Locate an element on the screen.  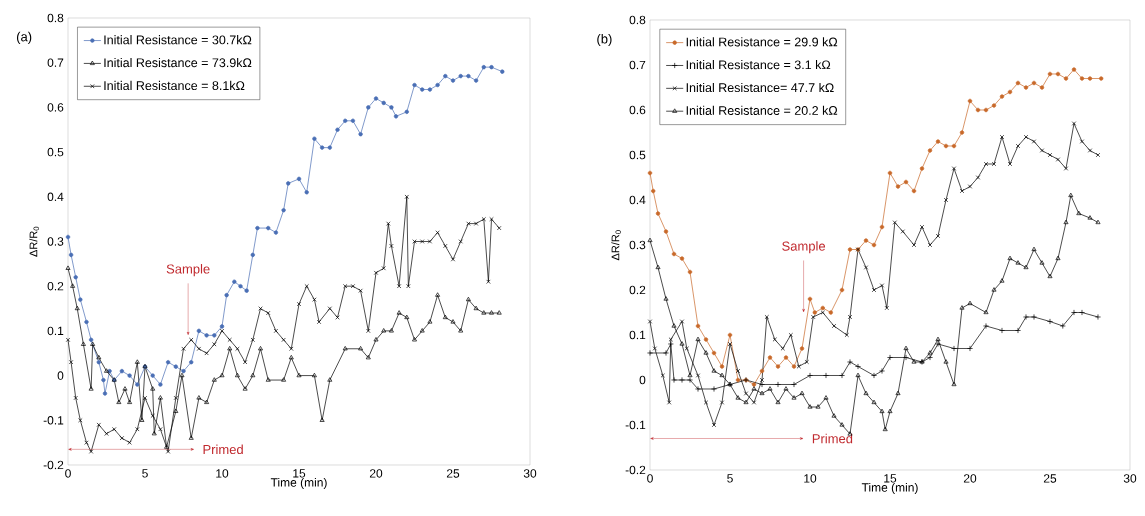
text: (a) is located at coordinates (24, 37).